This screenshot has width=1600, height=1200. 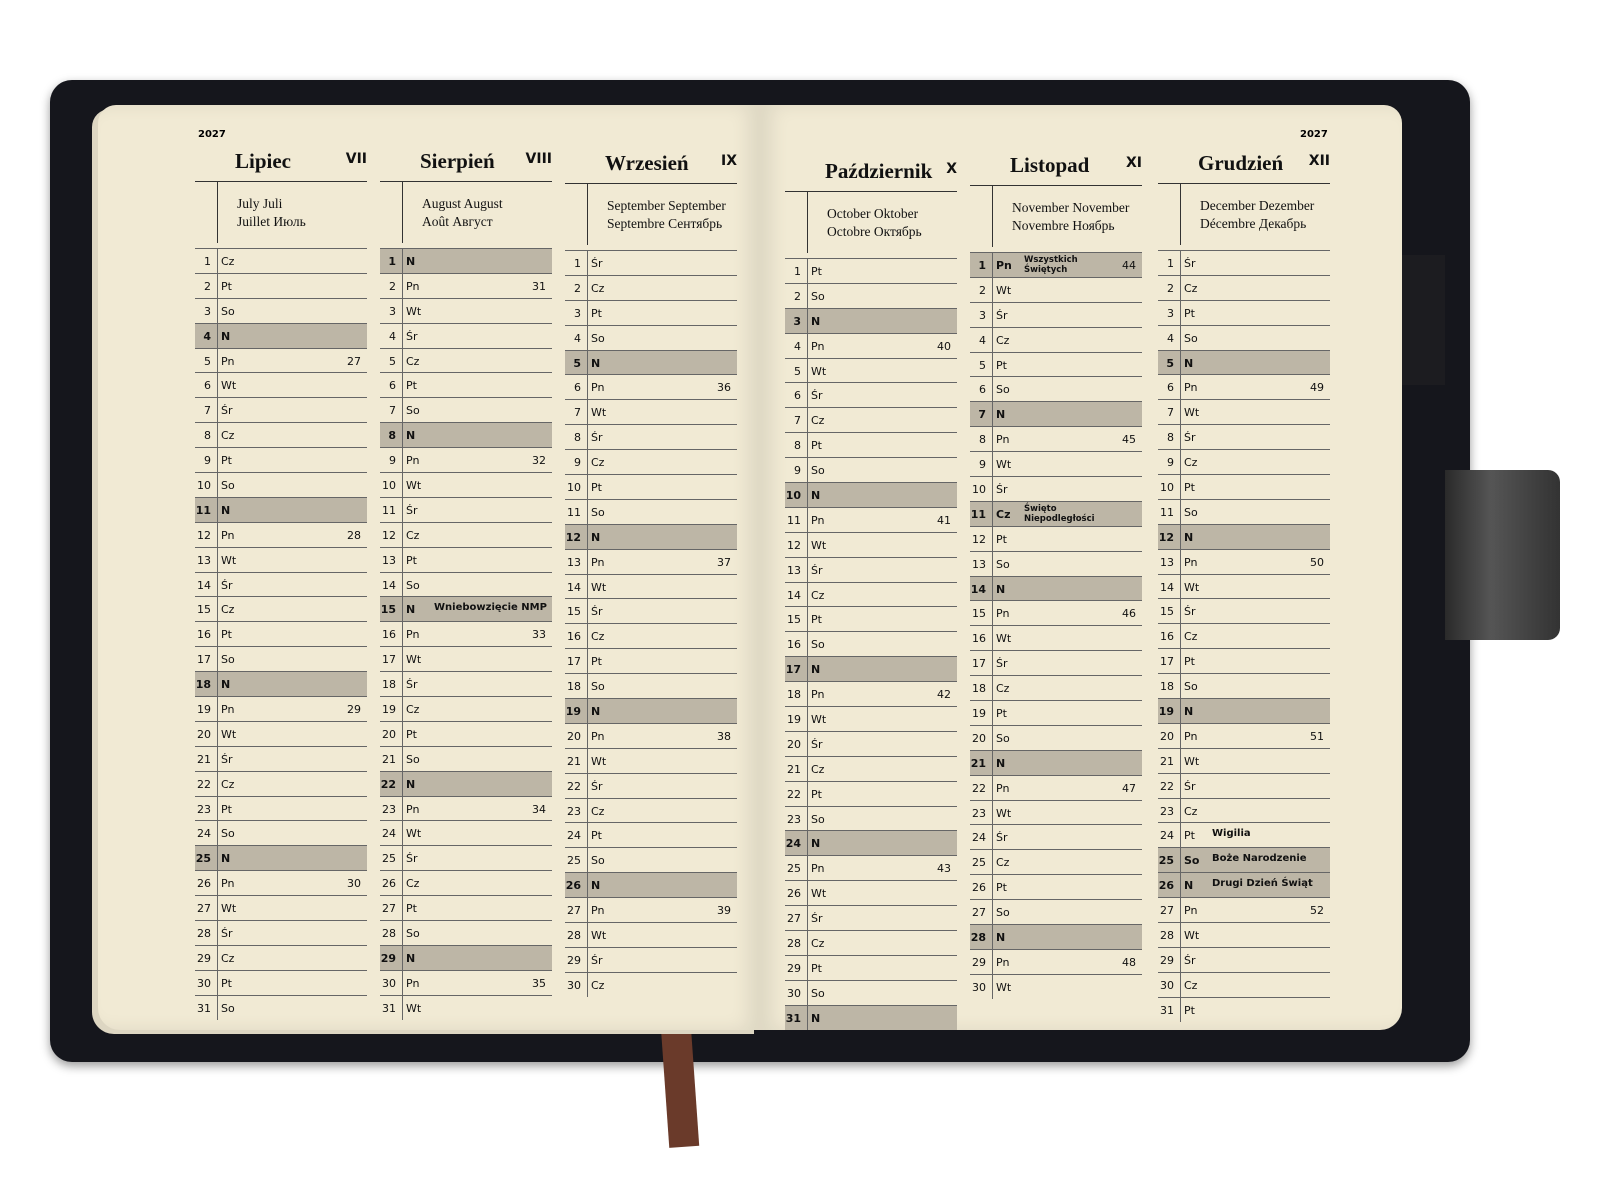 What do you see at coordinates (466, 509) in the screenshot?
I see `day-row: 11 Śr` at bounding box center [466, 509].